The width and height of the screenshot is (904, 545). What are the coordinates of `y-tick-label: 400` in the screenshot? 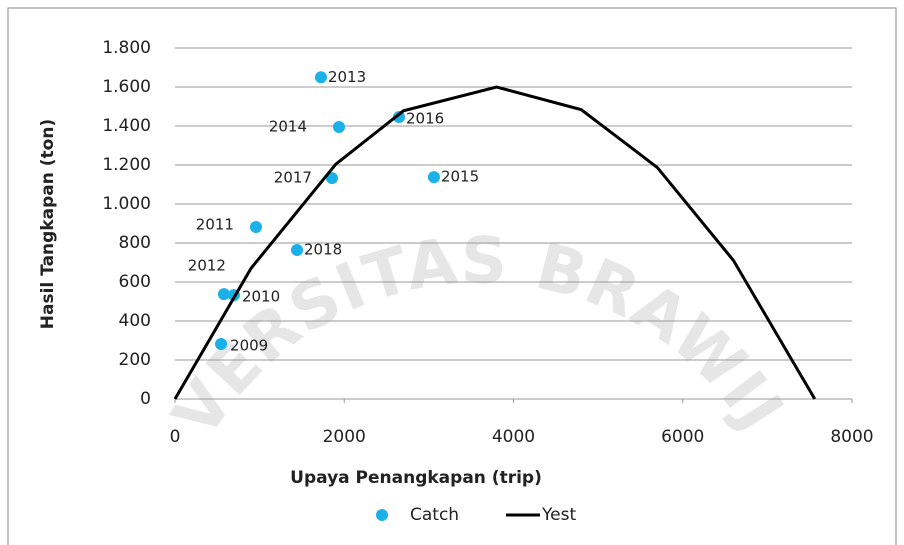 It's located at (135, 321).